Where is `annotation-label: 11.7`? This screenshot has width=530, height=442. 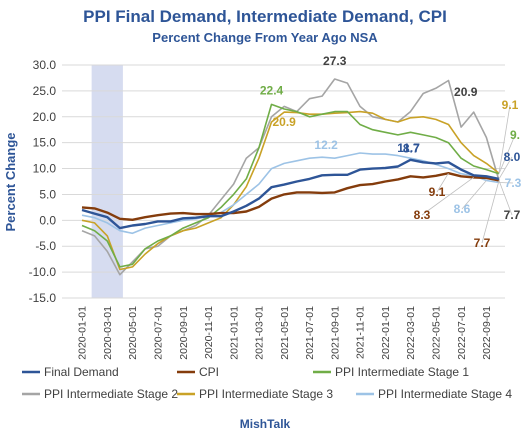
annotation-label: 11.7 is located at coordinates (408, 148).